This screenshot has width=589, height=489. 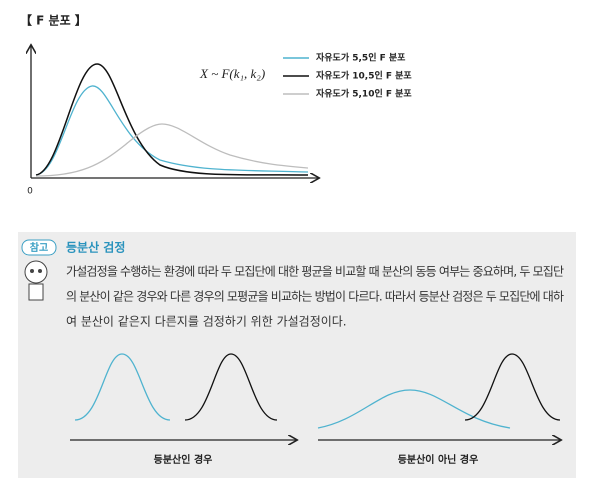 What do you see at coordinates (183, 459) in the screenshot?
I see `caption: 등분산인 경우` at bounding box center [183, 459].